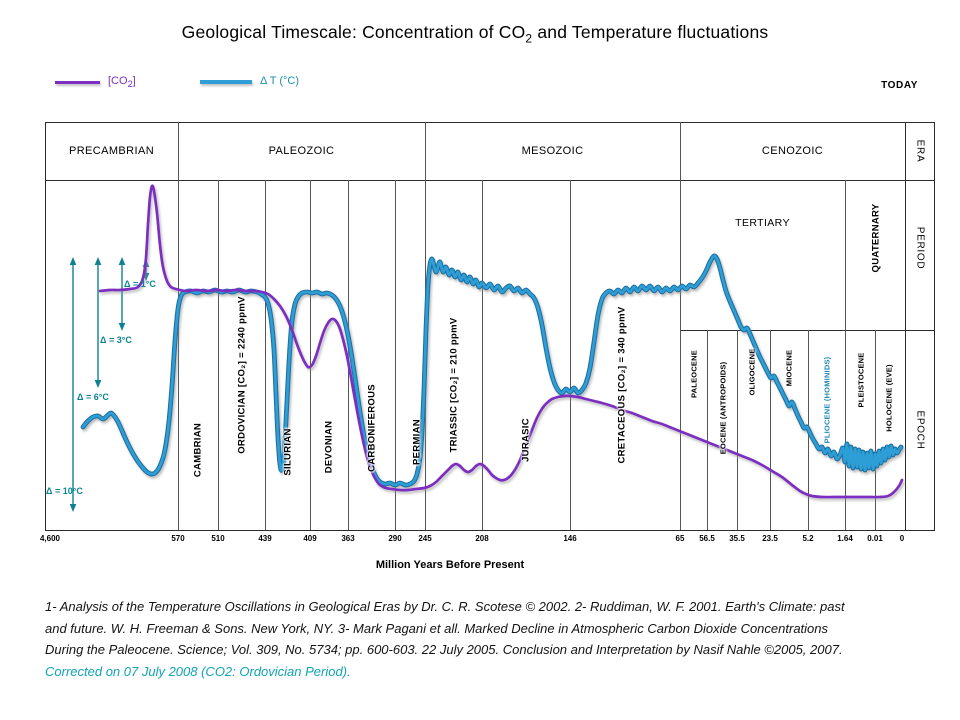 This screenshot has width=960, height=720. I want to click on co2-line-swatch, so click(77, 82).